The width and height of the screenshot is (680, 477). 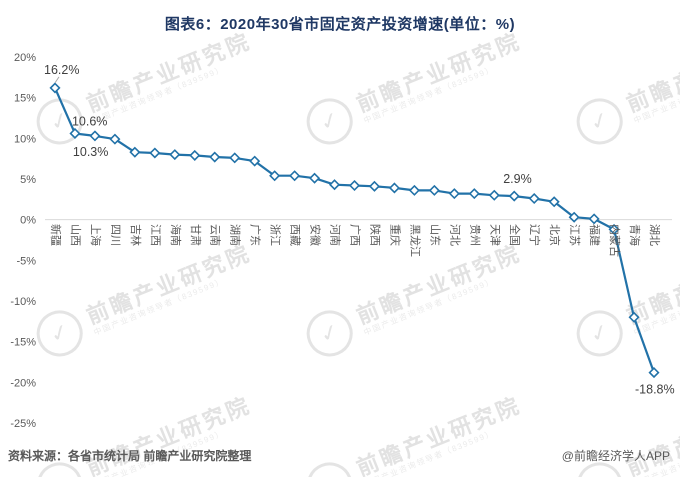 I want to click on x-axis-label: 广东, so click(x=255, y=235).